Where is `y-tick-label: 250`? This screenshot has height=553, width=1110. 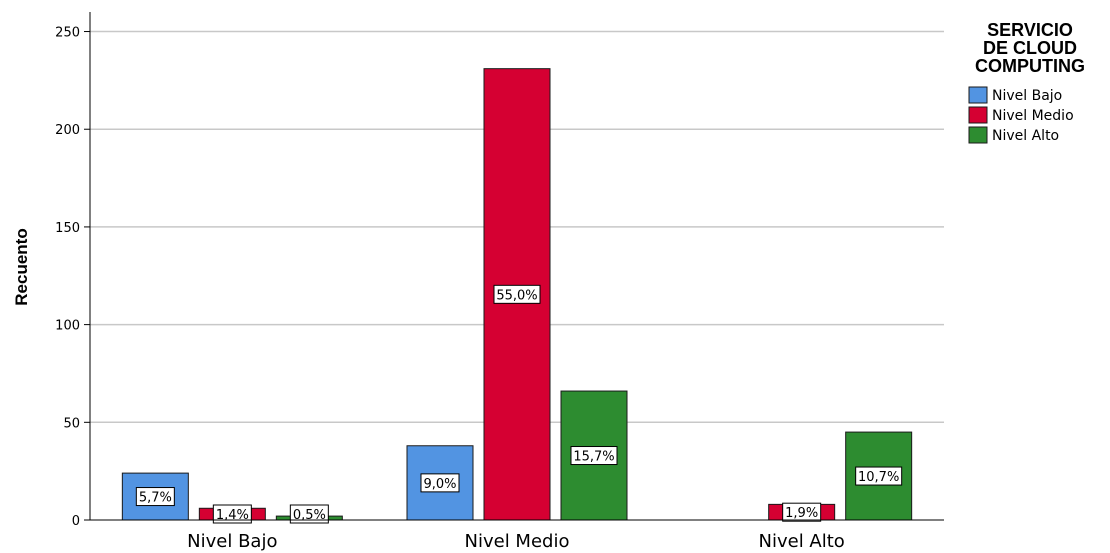
y-tick-label: 250 is located at coordinates (67, 33).